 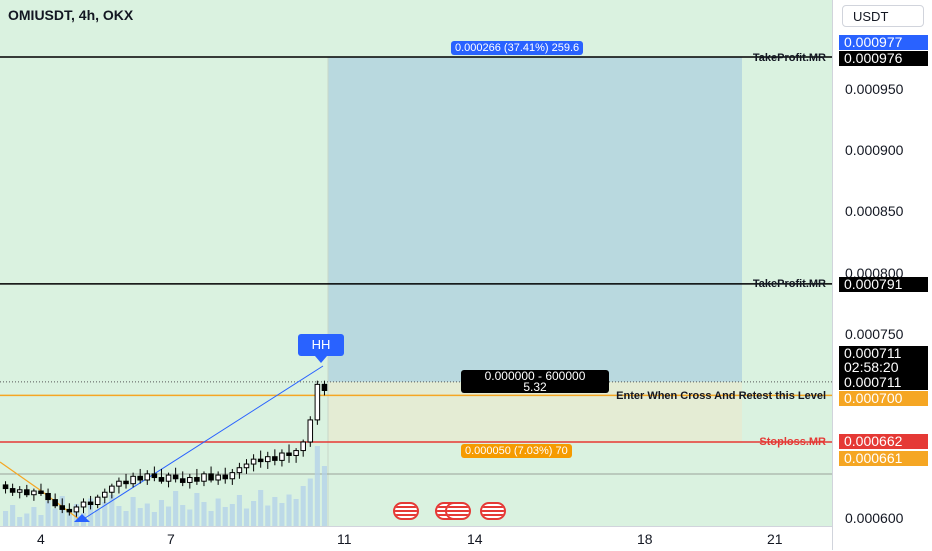 I want to click on hh-badge-label: HH, so click(x=321, y=344).